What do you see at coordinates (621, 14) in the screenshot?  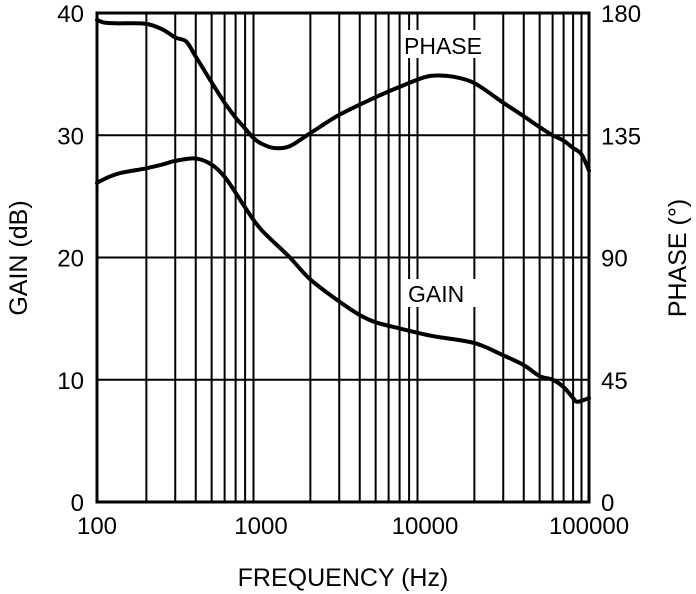 I see `y-right-tick-label: 180` at bounding box center [621, 14].